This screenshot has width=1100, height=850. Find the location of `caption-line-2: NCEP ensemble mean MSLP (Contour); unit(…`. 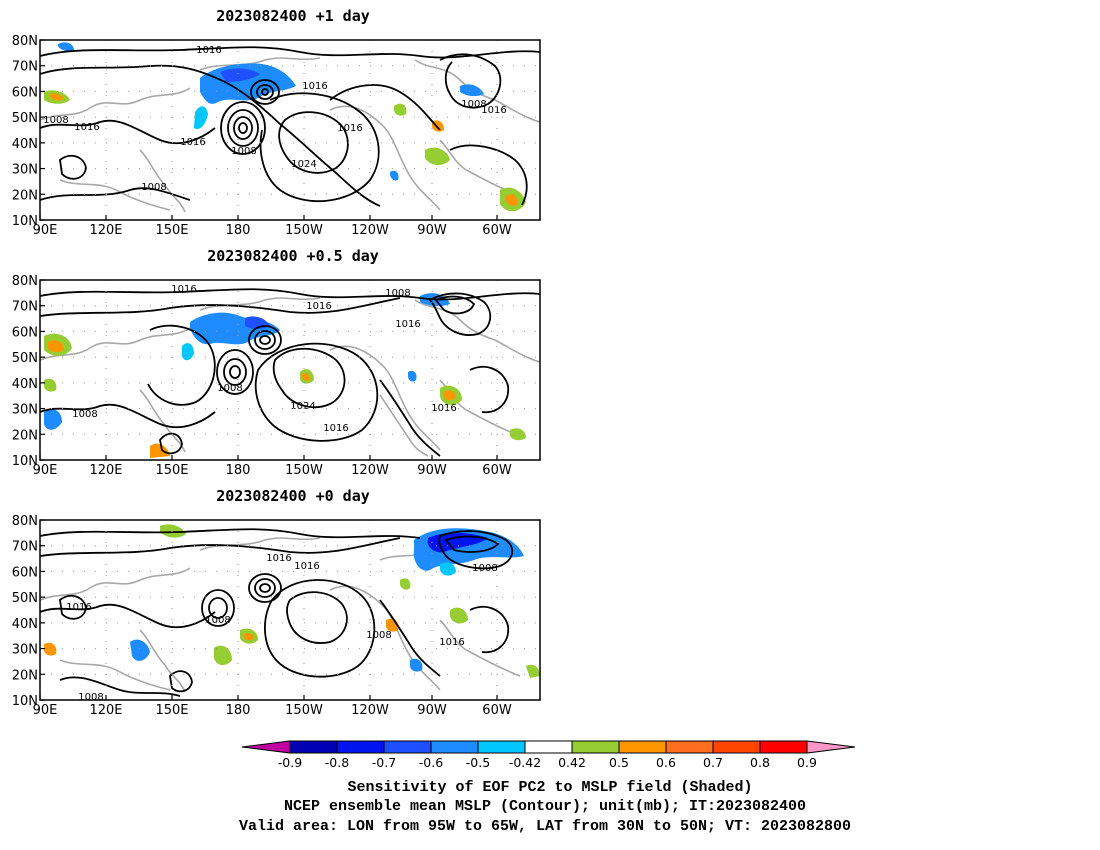

caption-line-2: NCEP ensemble mean MSLP (Contour); unit(… is located at coordinates (545, 806).